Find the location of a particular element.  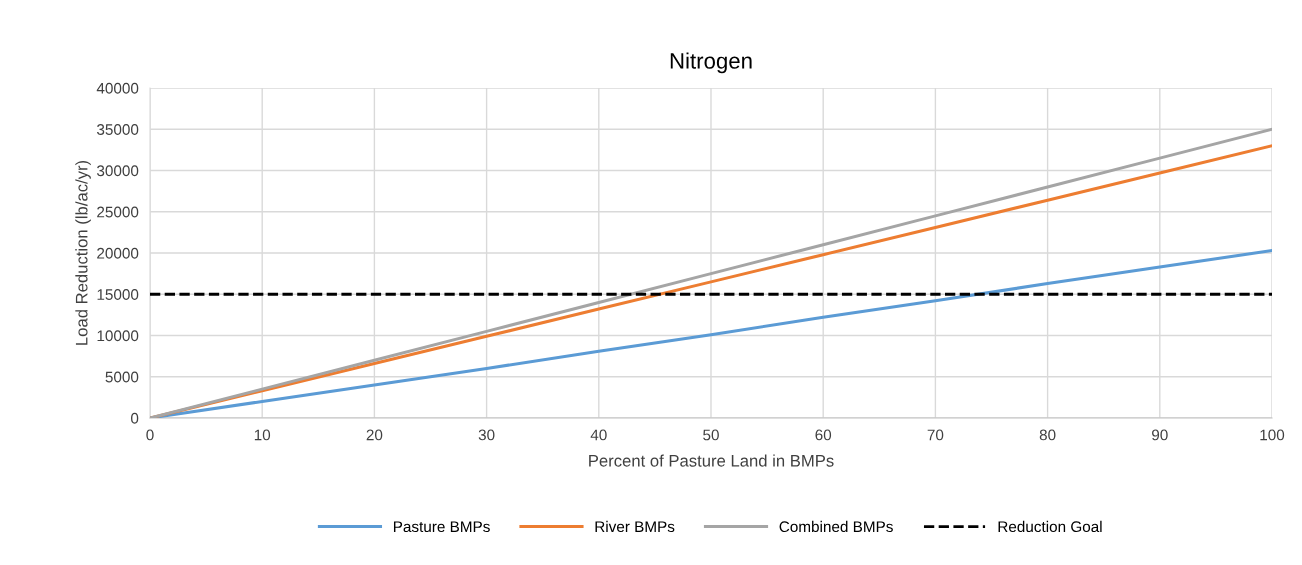

legend-label: Pasture BMPs is located at coordinates (441, 527).